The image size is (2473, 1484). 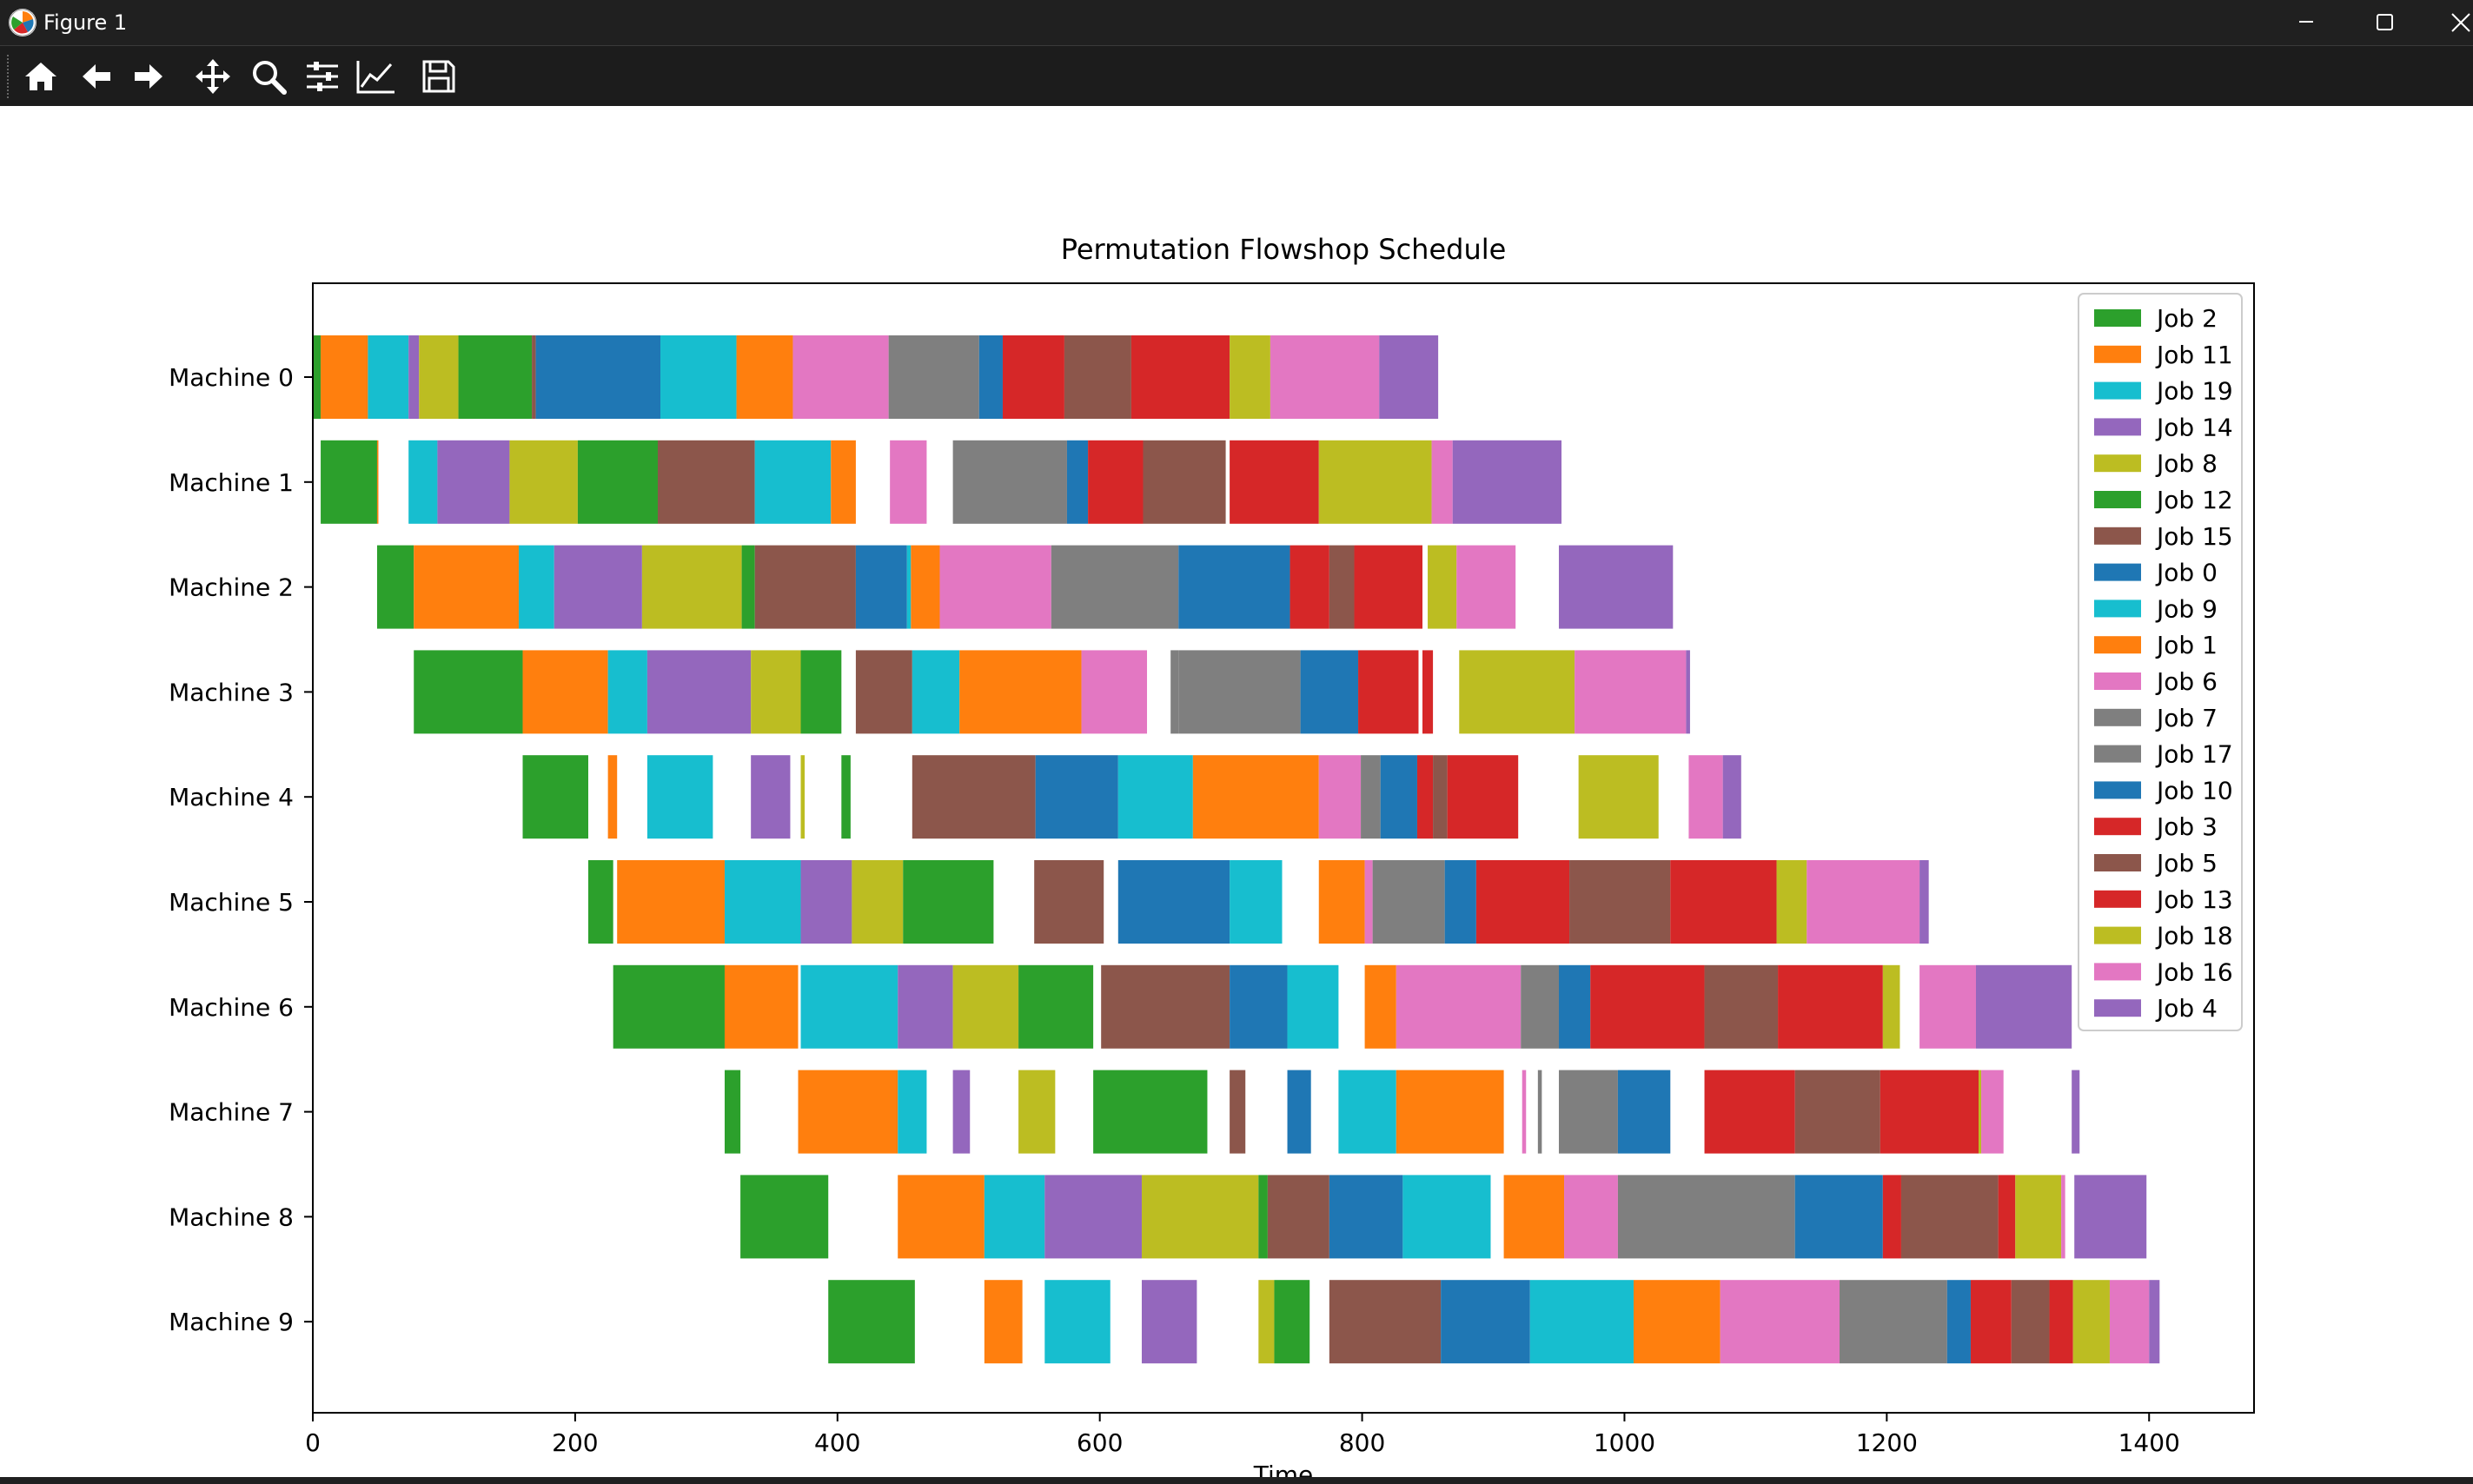 I want to click on forward-button, so click(x=148, y=76).